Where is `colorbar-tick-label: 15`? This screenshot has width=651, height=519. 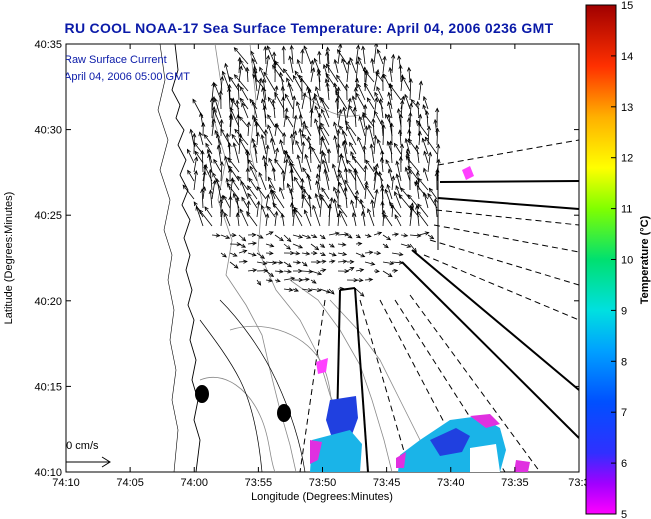
colorbar-tick-label: 15 is located at coordinates (627, 6).